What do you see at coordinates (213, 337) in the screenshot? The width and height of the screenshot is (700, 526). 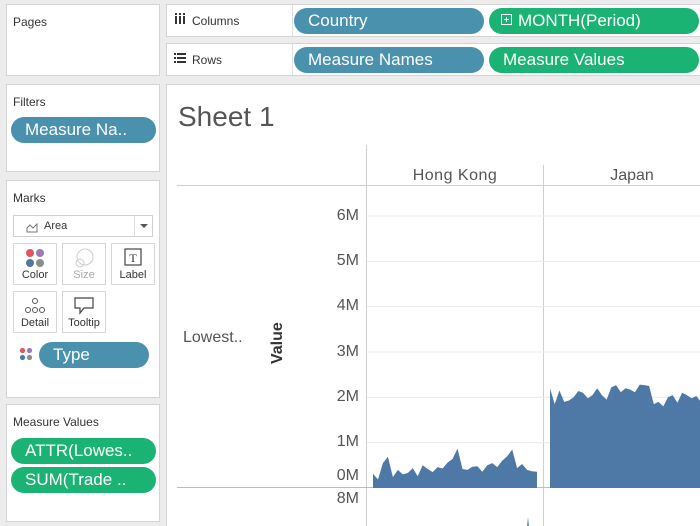 I see `row-header-lowest: Lowest..` at bounding box center [213, 337].